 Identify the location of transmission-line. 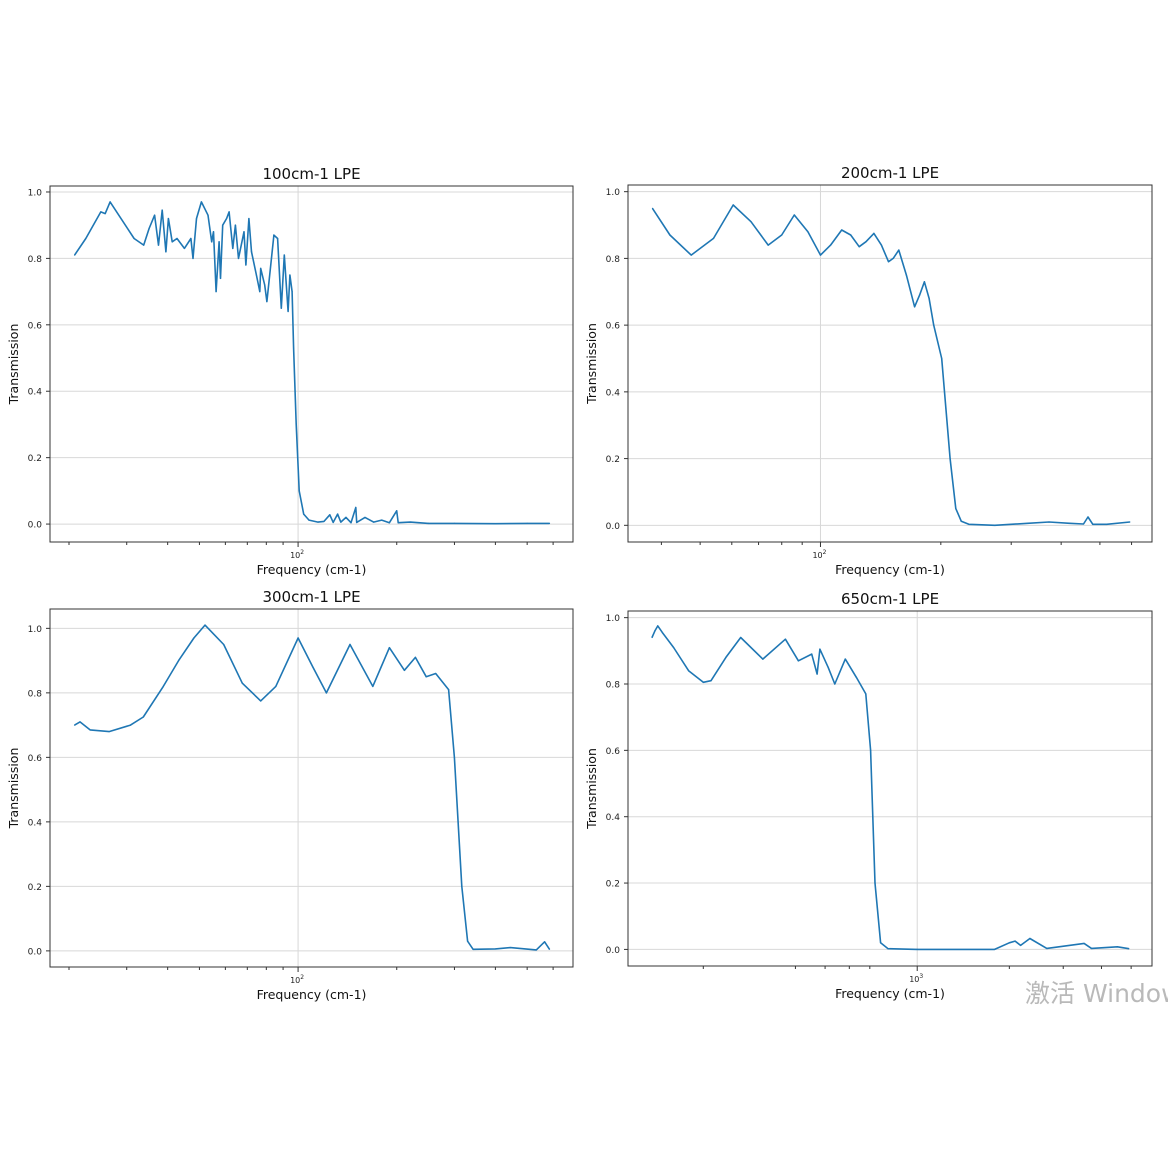
(890, 365).